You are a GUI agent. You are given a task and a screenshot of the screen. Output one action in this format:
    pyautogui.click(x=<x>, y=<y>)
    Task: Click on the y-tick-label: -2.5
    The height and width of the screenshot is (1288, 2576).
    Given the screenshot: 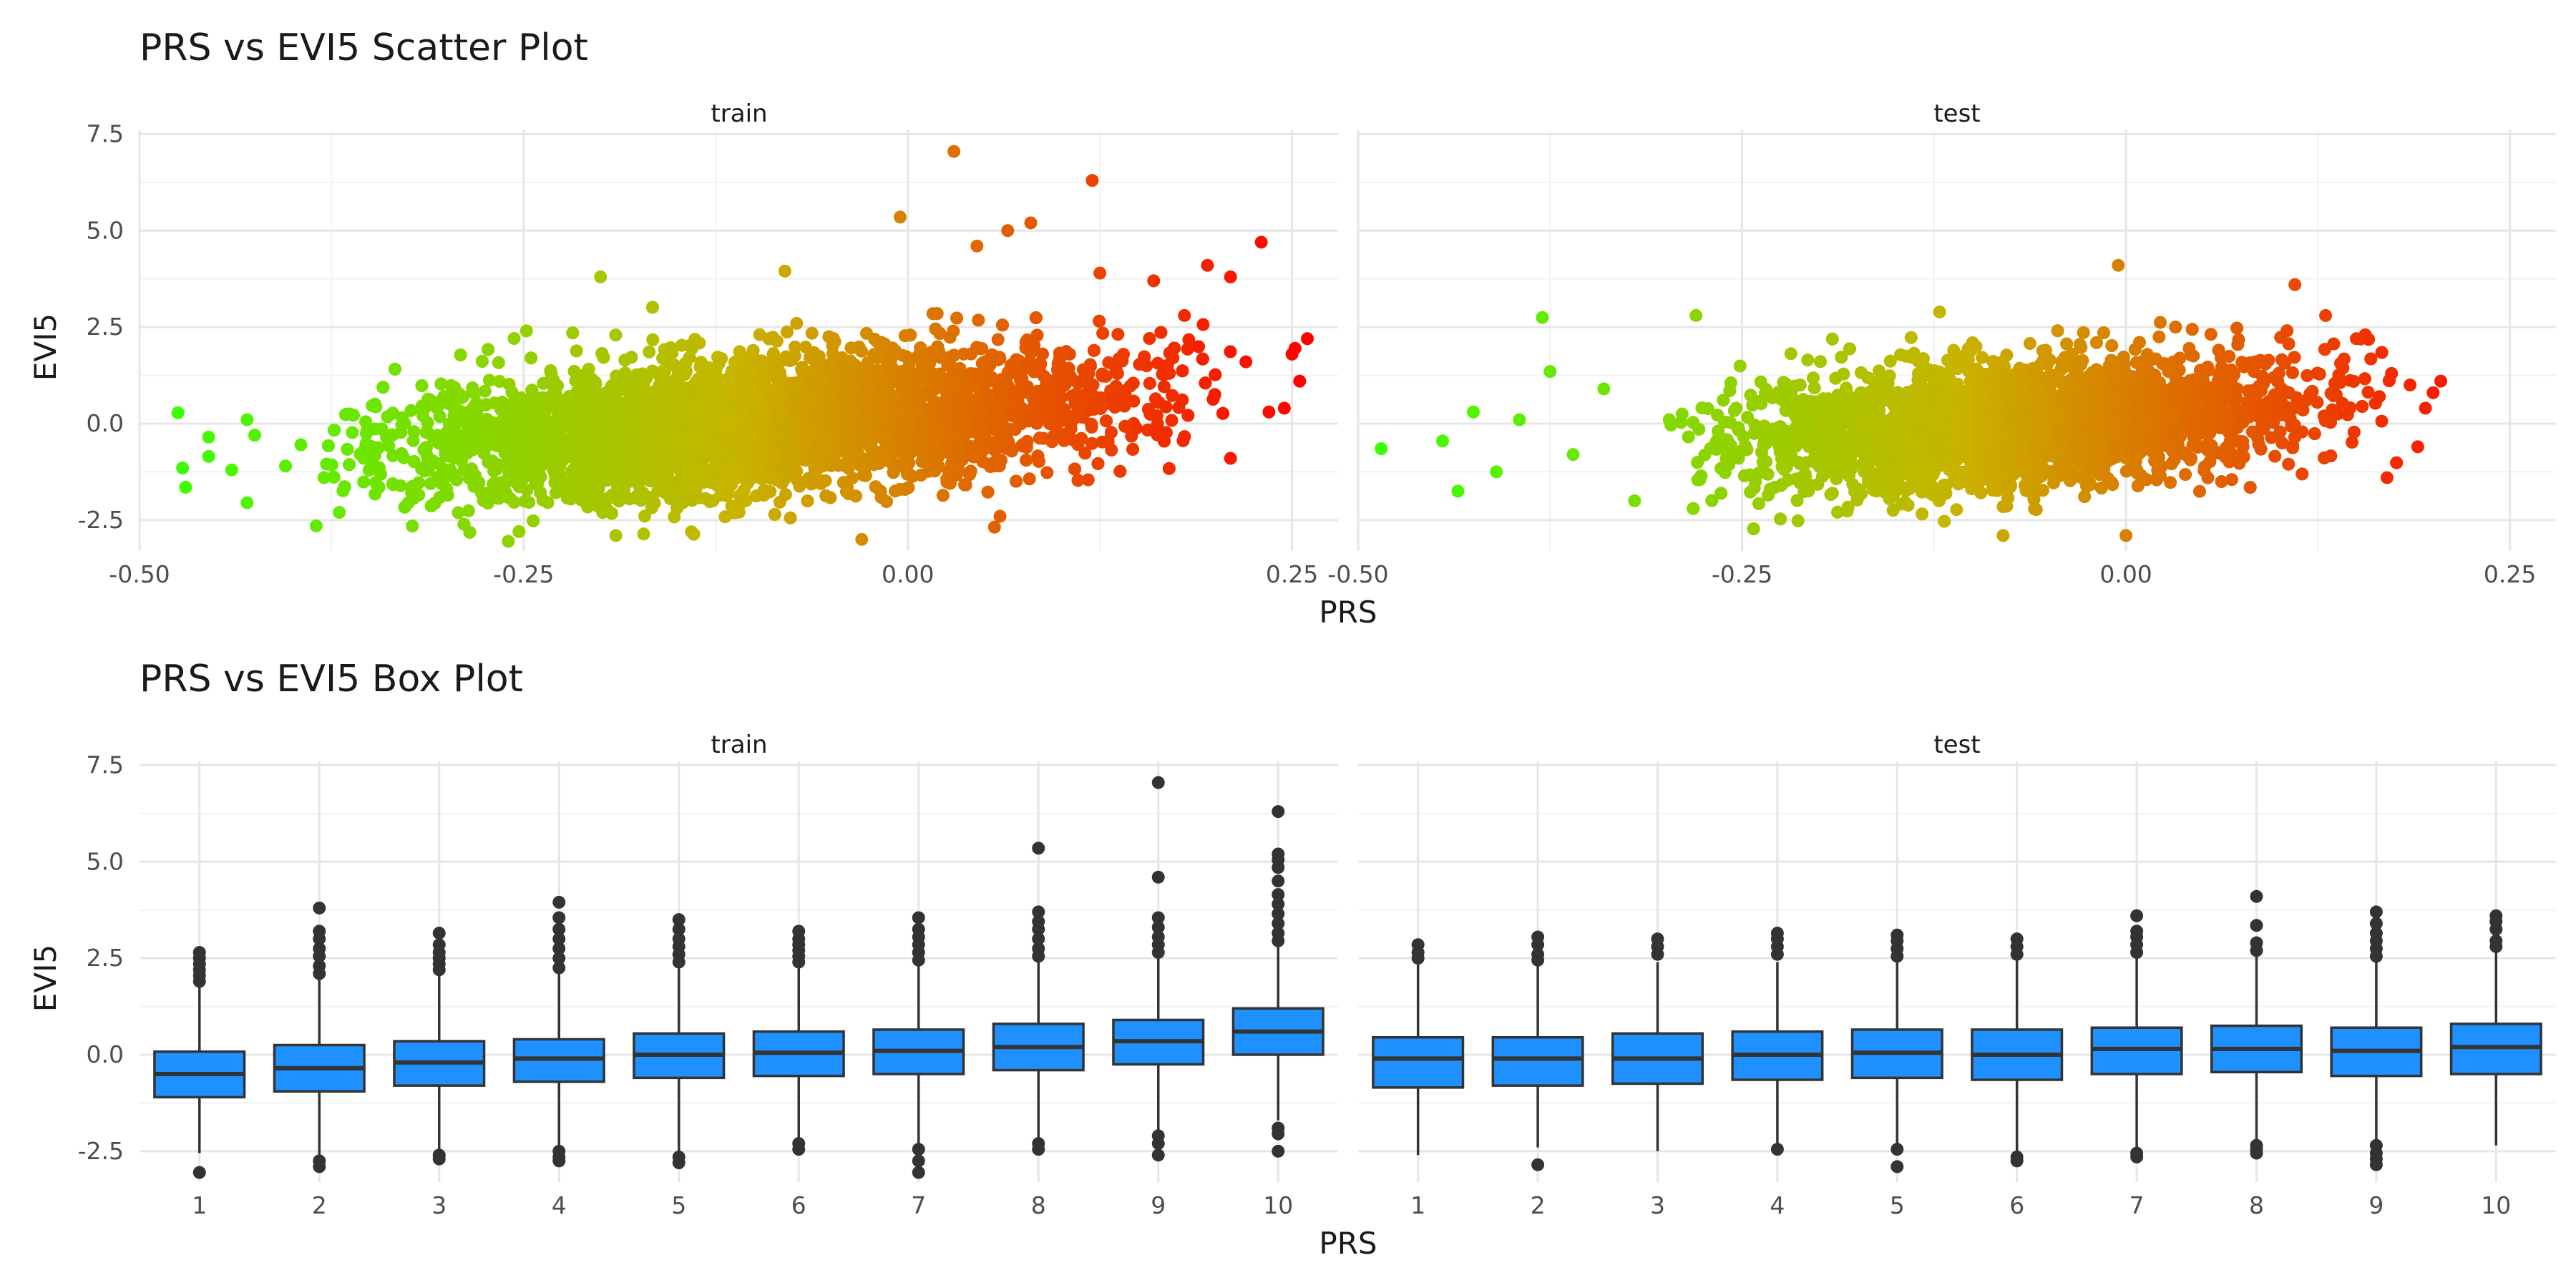 What is the action you would take?
    pyautogui.click(x=101, y=520)
    